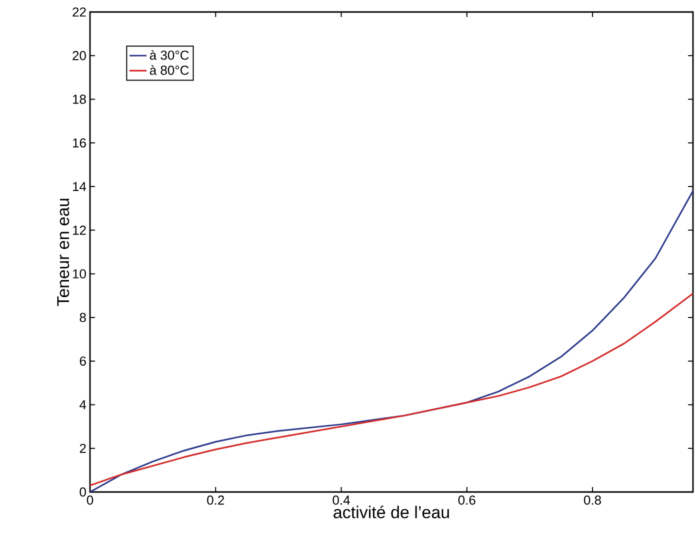  What do you see at coordinates (63, 252) in the screenshot?
I see `y-axis-title: Teneur en eau` at bounding box center [63, 252].